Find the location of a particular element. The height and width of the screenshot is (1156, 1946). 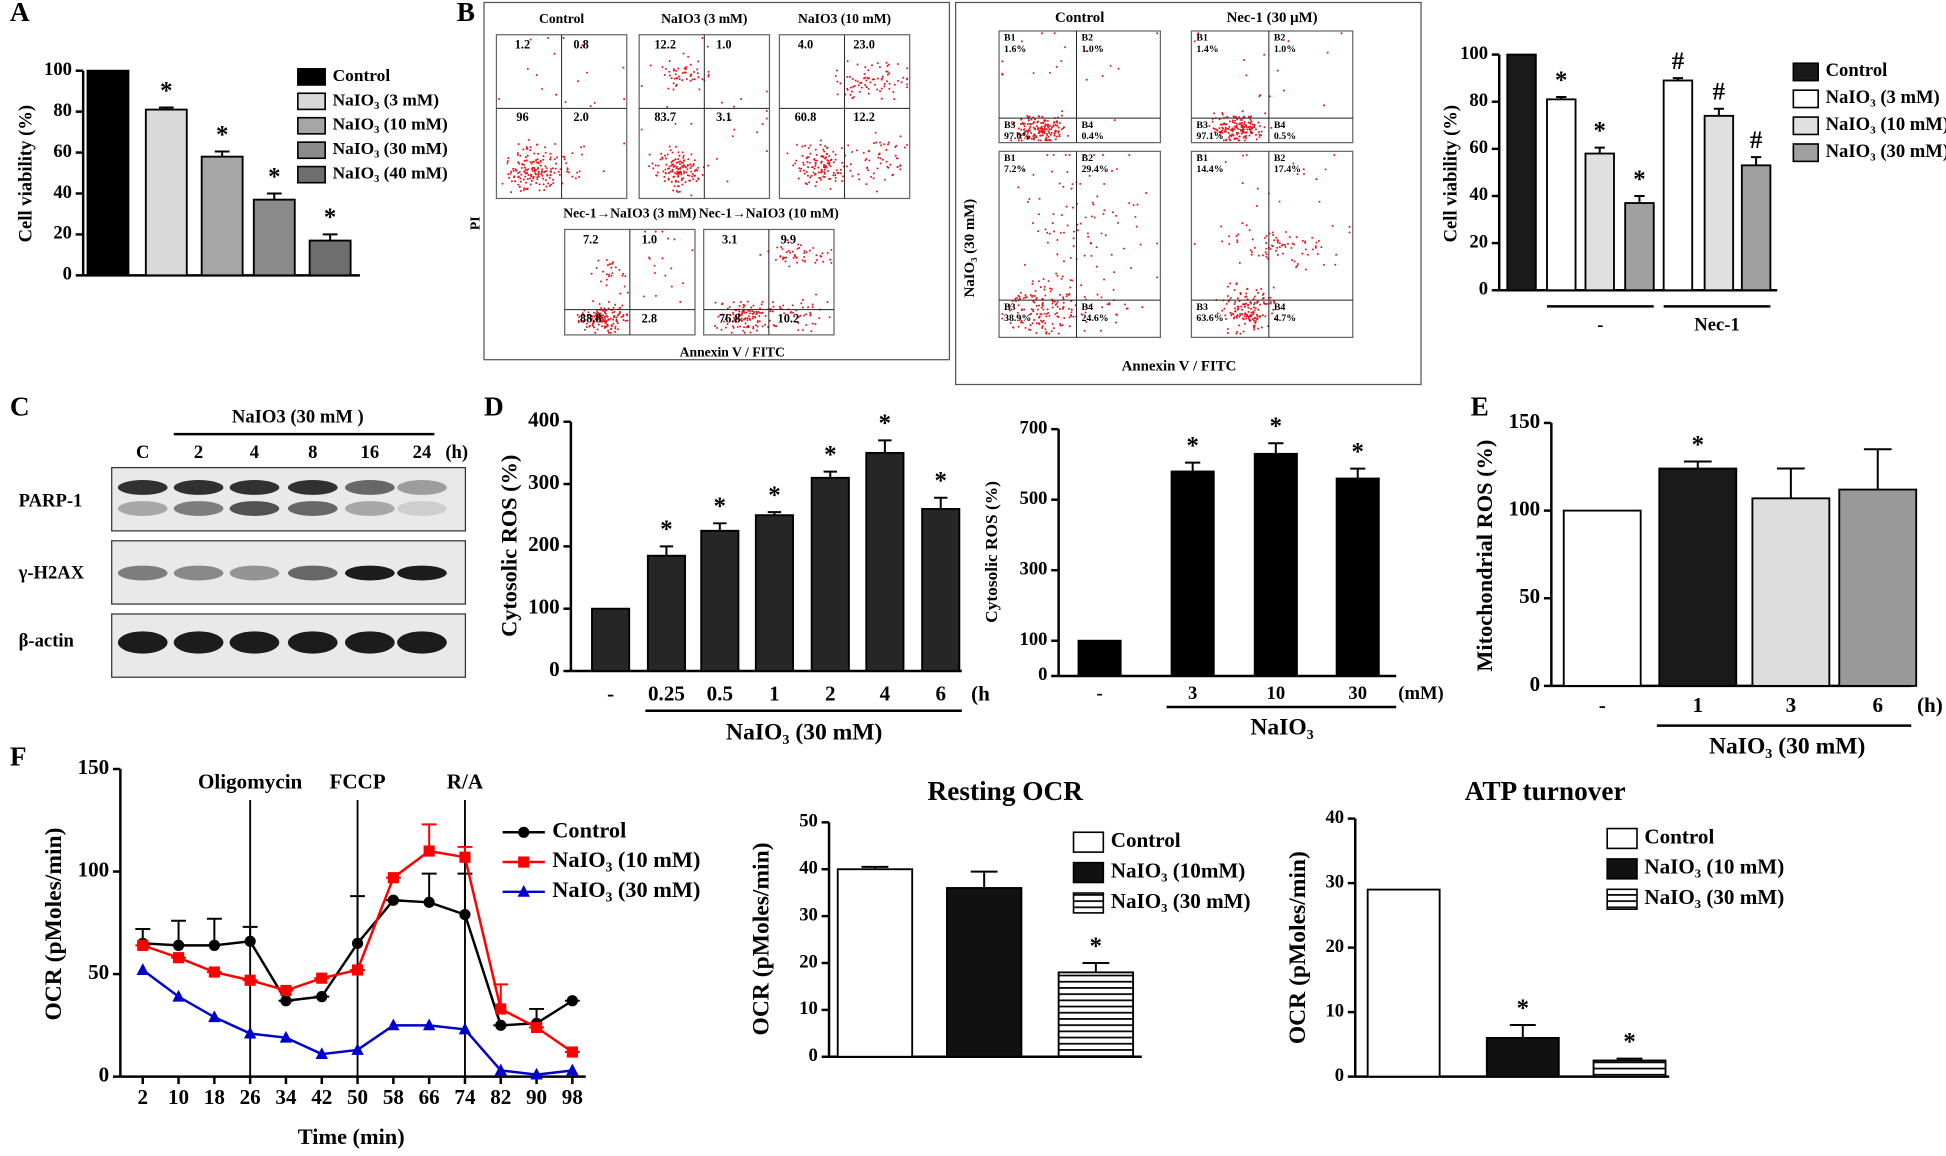

quadrant-value: 0.4% is located at coordinates (1092, 136).